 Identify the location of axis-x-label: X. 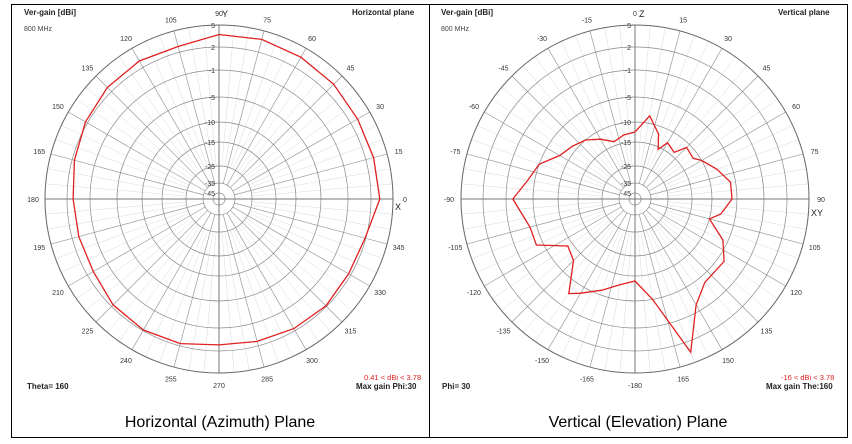
(398, 207).